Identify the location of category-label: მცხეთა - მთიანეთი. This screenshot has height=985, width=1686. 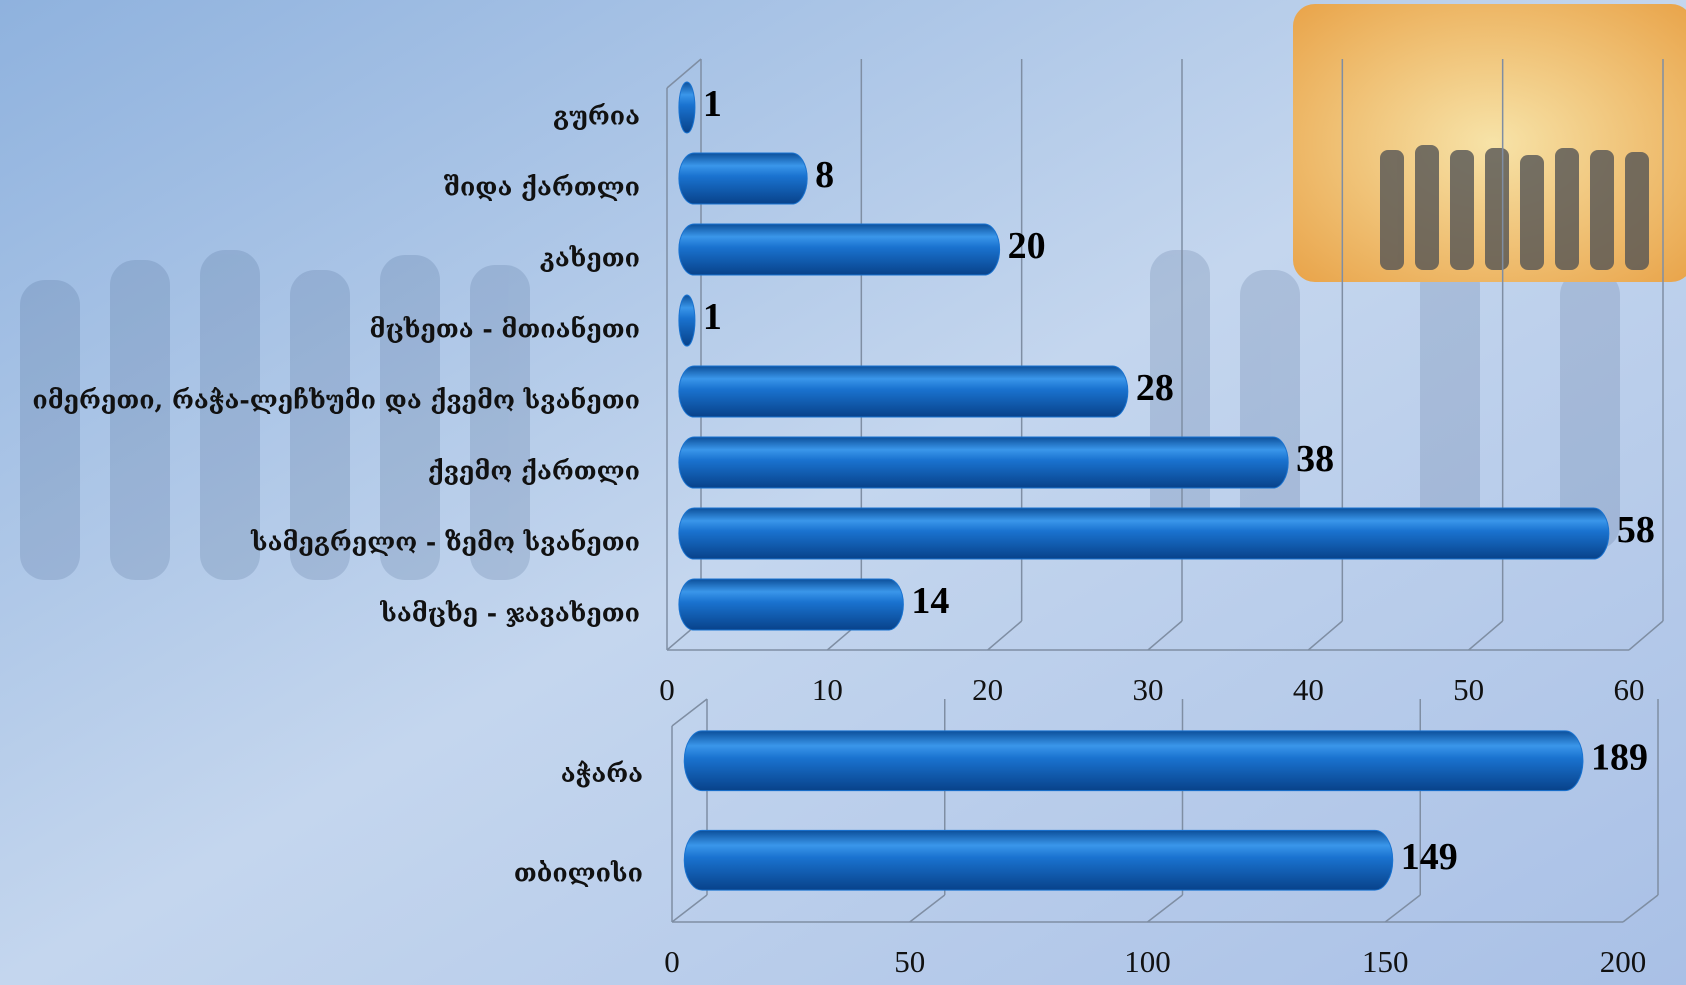
(505, 329).